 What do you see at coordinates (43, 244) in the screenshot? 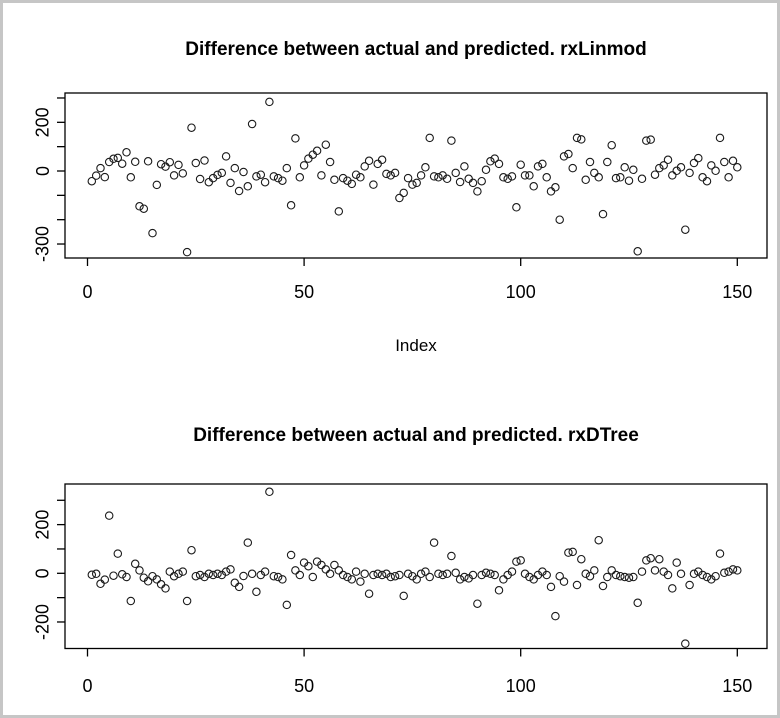
I see `y-tick-label: -300` at bounding box center [43, 244].